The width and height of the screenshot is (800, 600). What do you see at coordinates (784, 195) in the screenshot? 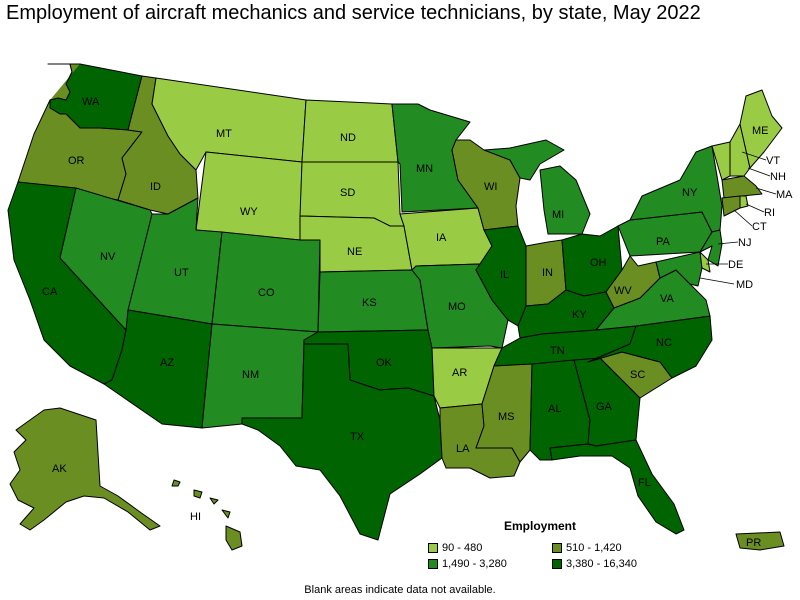
I see `label-MA: MA` at bounding box center [784, 195].